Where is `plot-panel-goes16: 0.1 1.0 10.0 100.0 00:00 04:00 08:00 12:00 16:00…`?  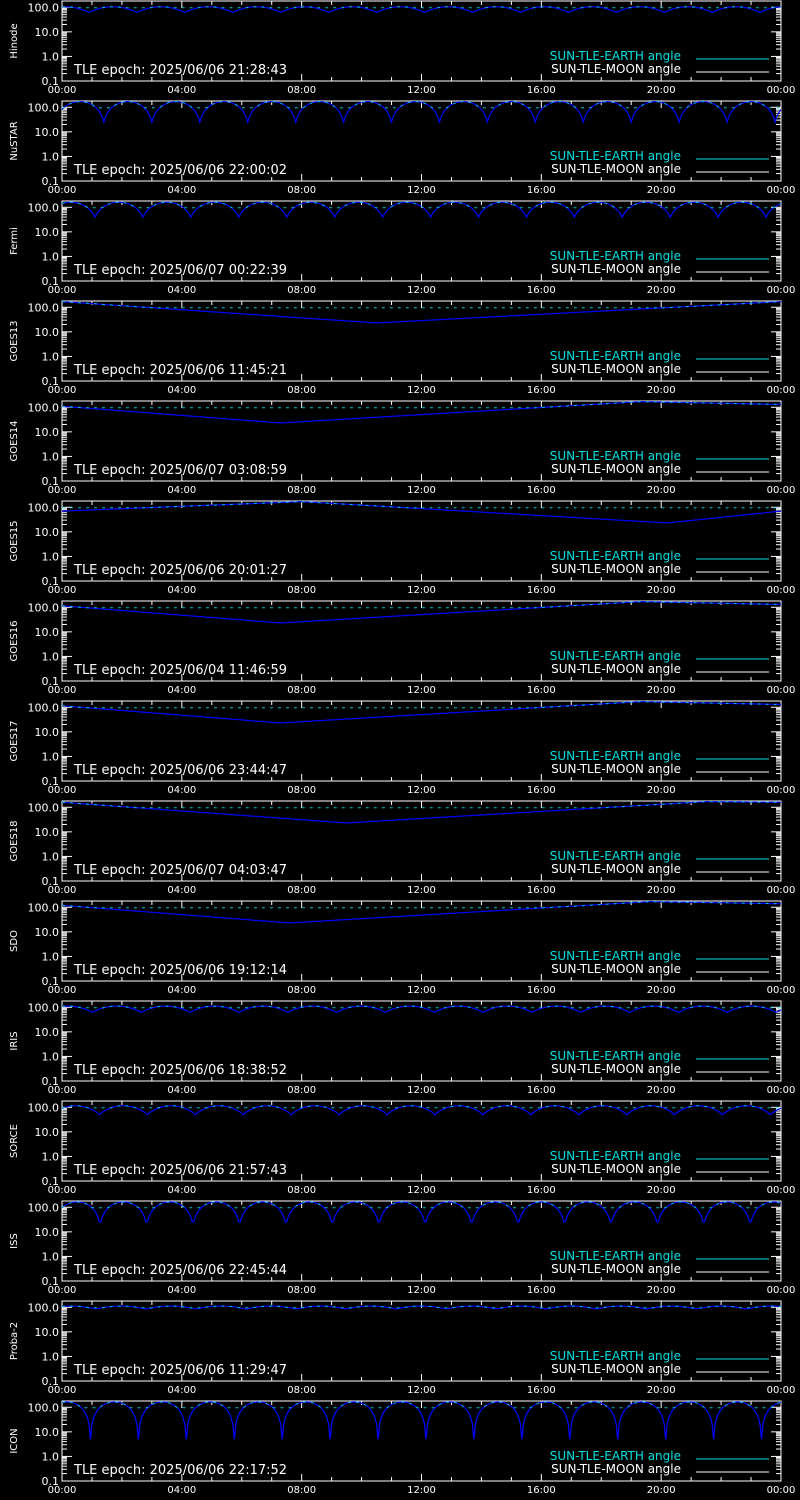
plot-panel-goes16: 0.1 1.0 10.0 100.0 00:00 04:00 08:00 12:00 16:00… is located at coordinates (402, 648).